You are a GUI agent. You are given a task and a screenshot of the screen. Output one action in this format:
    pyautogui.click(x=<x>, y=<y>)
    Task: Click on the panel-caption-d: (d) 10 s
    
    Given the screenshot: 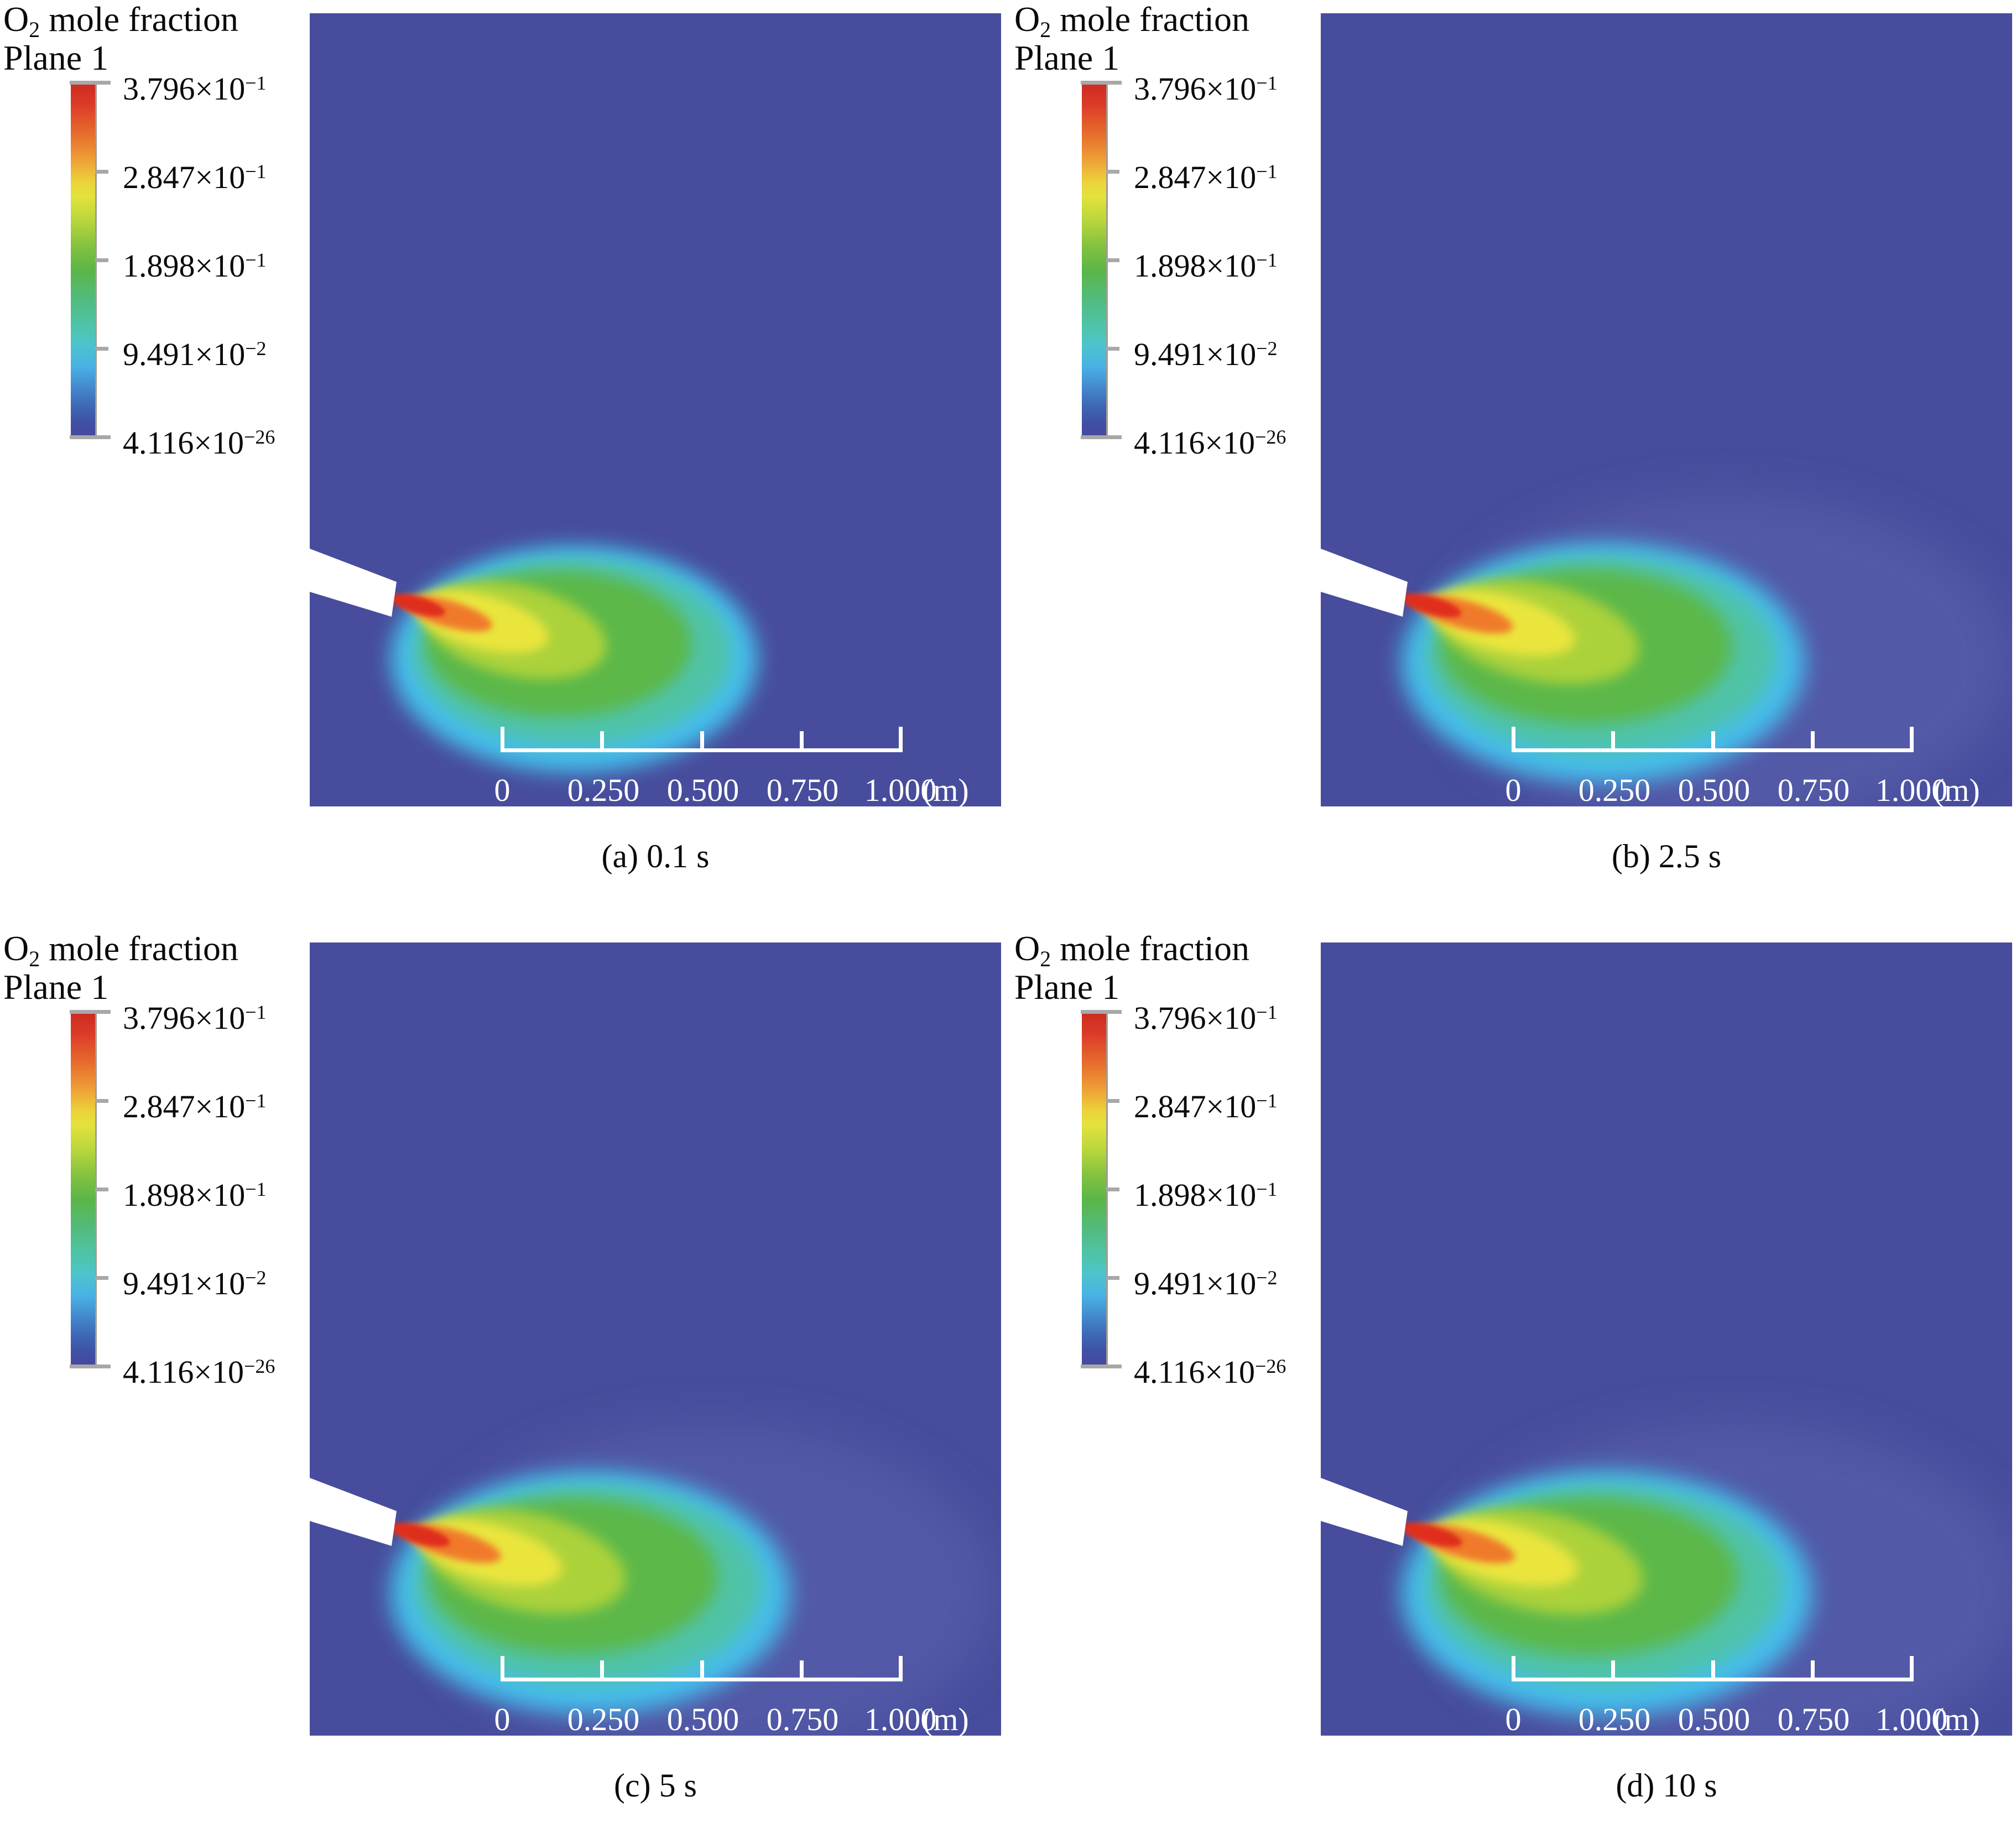 What is the action you would take?
    pyautogui.click(x=1666, y=1785)
    